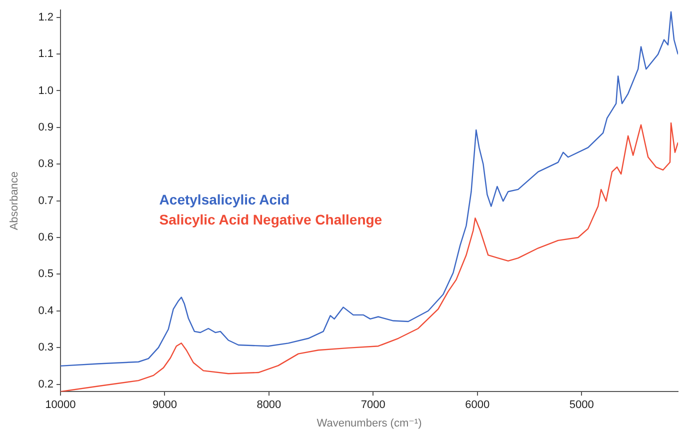 The height and width of the screenshot is (436, 680). What do you see at coordinates (46, 200) in the screenshot?
I see `y-tick-label: 0.7` at bounding box center [46, 200].